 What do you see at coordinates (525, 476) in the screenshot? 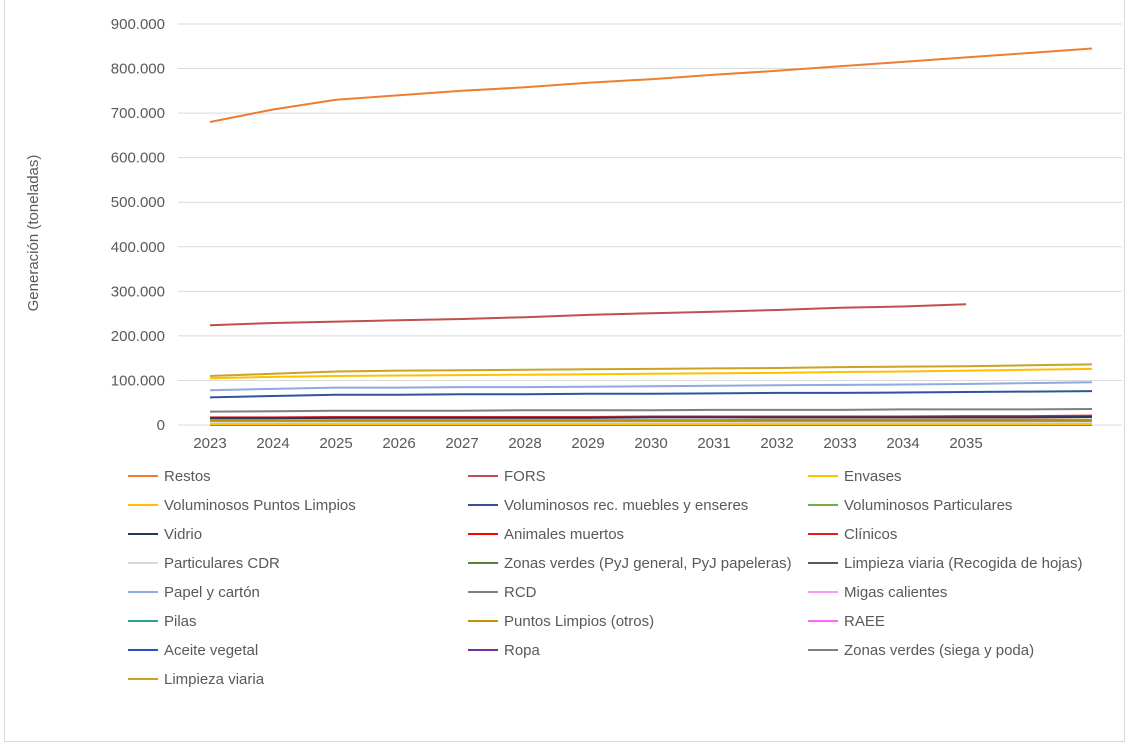
I see `legend-label: FORS` at bounding box center [525, 476].